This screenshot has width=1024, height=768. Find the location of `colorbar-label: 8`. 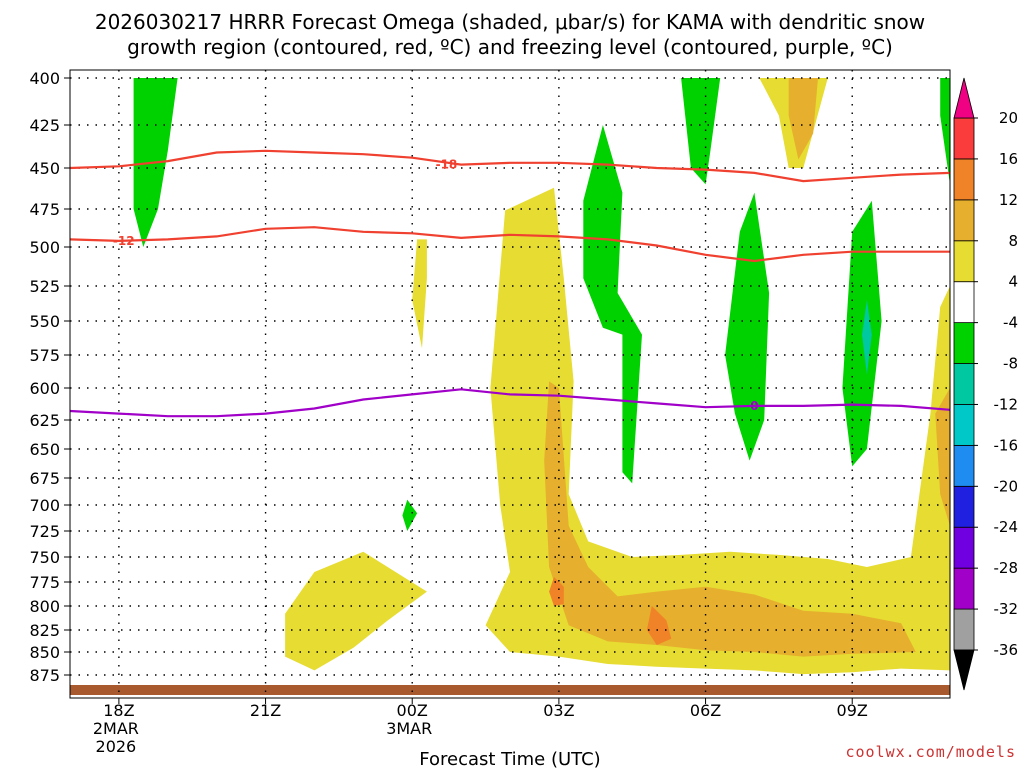

colorbar-label: 8 is located at coordinates (1013, 241).